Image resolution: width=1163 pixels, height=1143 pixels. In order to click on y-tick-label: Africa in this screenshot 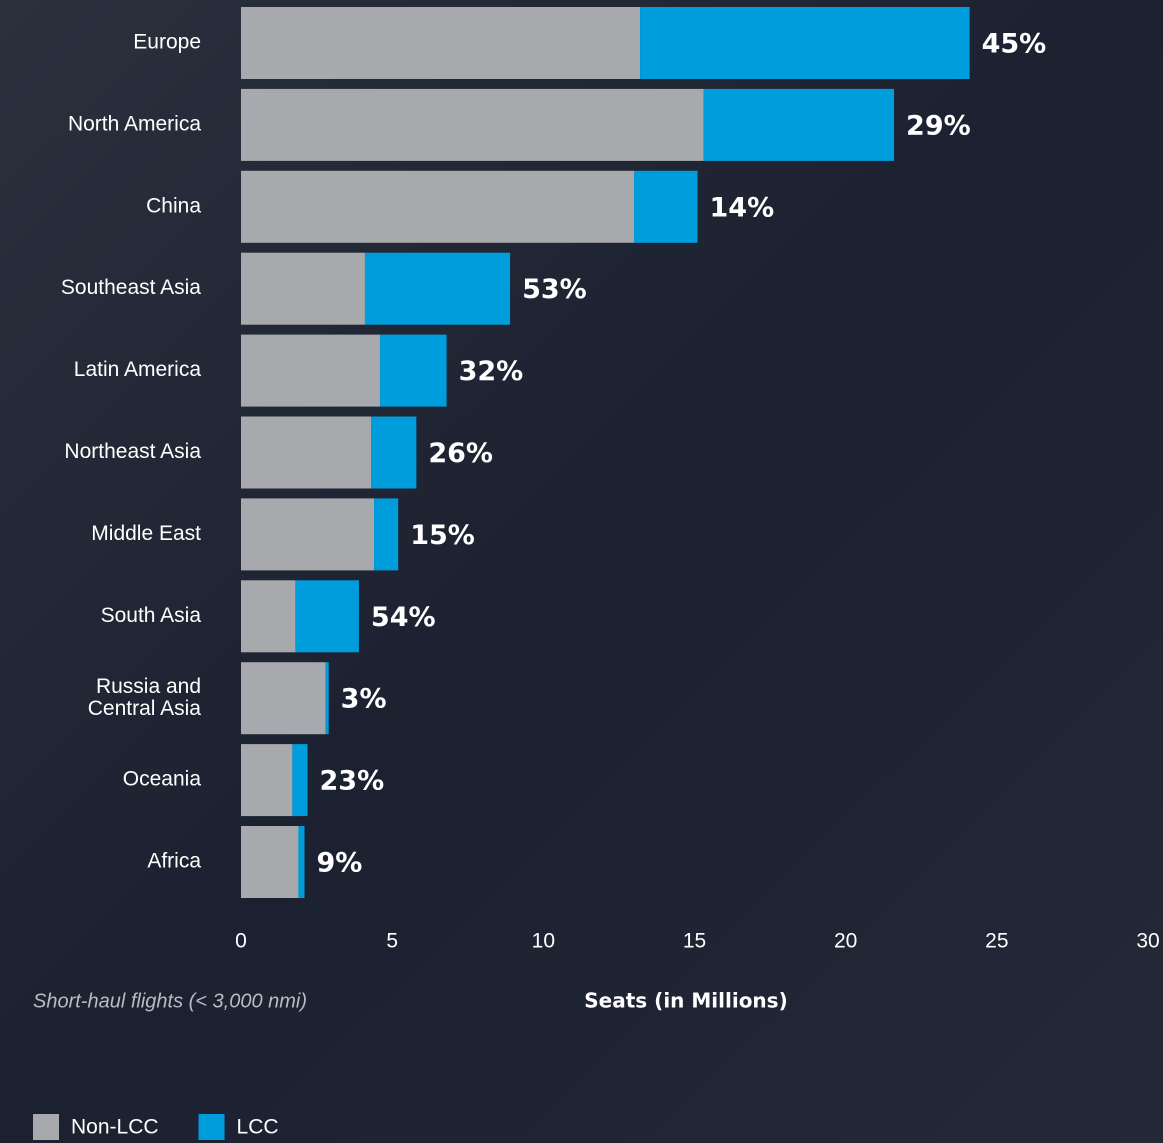, I will do `click(174, 861)`.